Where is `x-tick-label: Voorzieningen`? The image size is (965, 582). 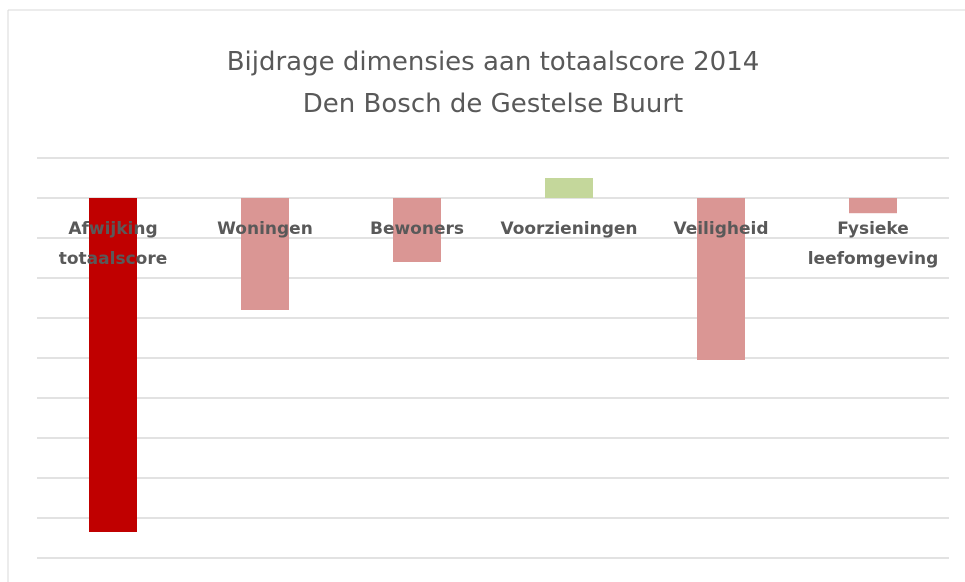 x-tick-label: Voorzieningen is located at coordinates (569, 229).